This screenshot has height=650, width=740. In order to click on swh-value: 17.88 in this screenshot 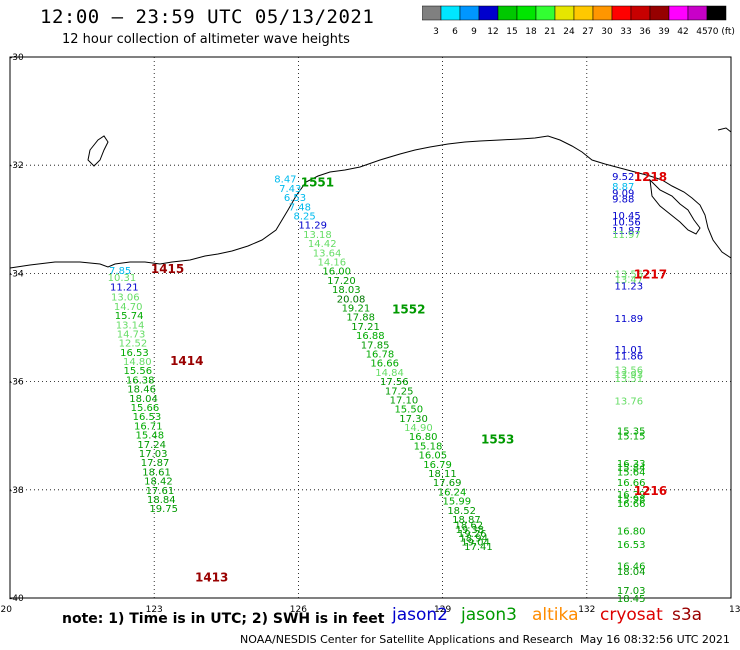, I will do `click(360, 318)`.